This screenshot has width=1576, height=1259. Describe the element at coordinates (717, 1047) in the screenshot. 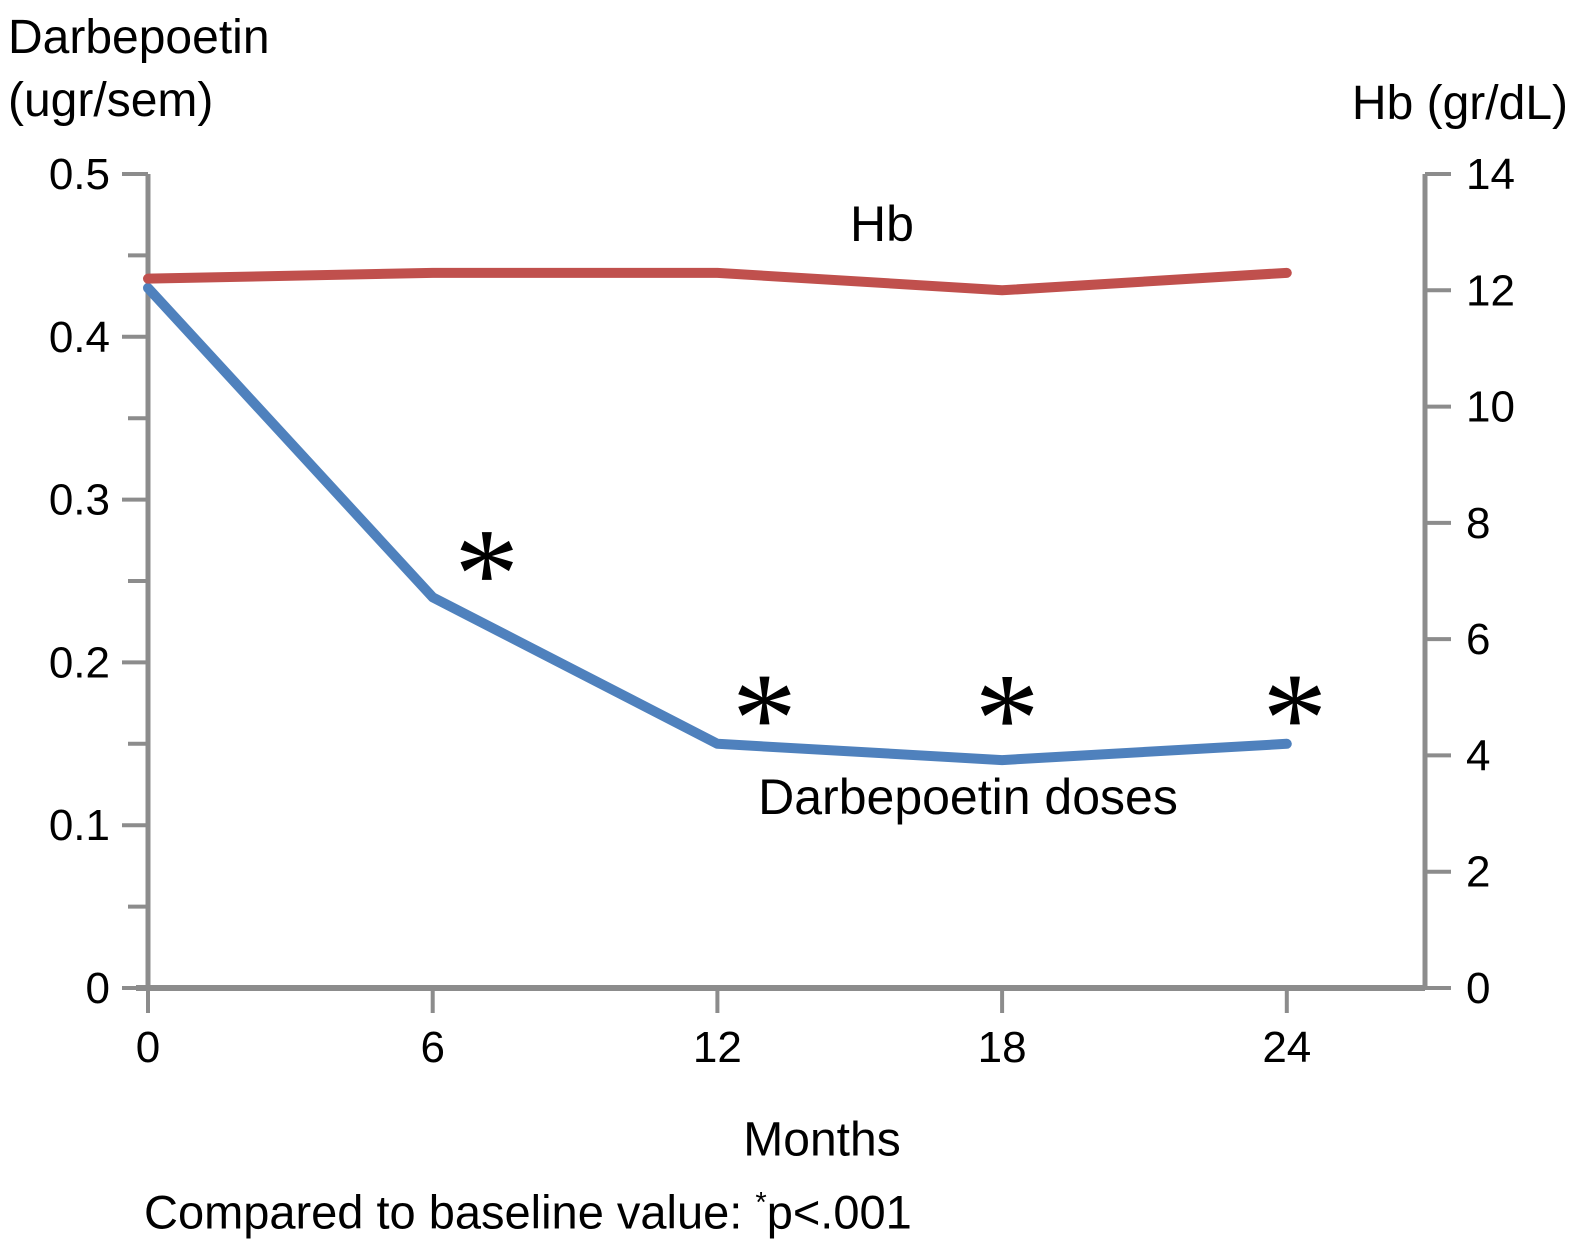

I see `x-axis-tick-label: 12` at that location.